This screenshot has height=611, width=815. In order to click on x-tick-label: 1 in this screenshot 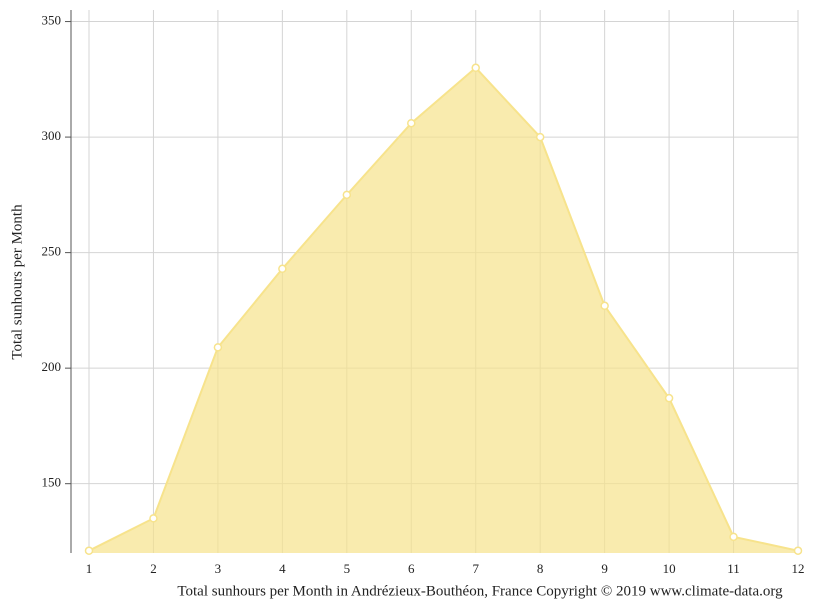, I will do `click(89, 568)`.